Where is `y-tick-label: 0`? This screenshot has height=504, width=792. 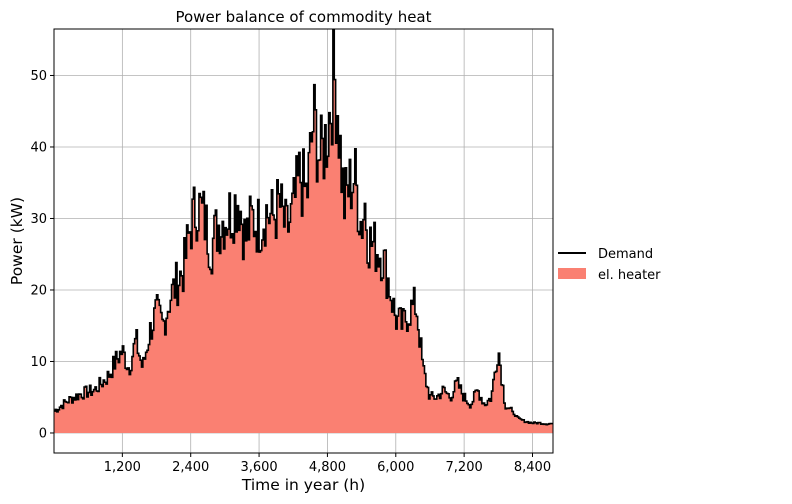 y-tick-label: 0 is located at coordinates (43, 433).